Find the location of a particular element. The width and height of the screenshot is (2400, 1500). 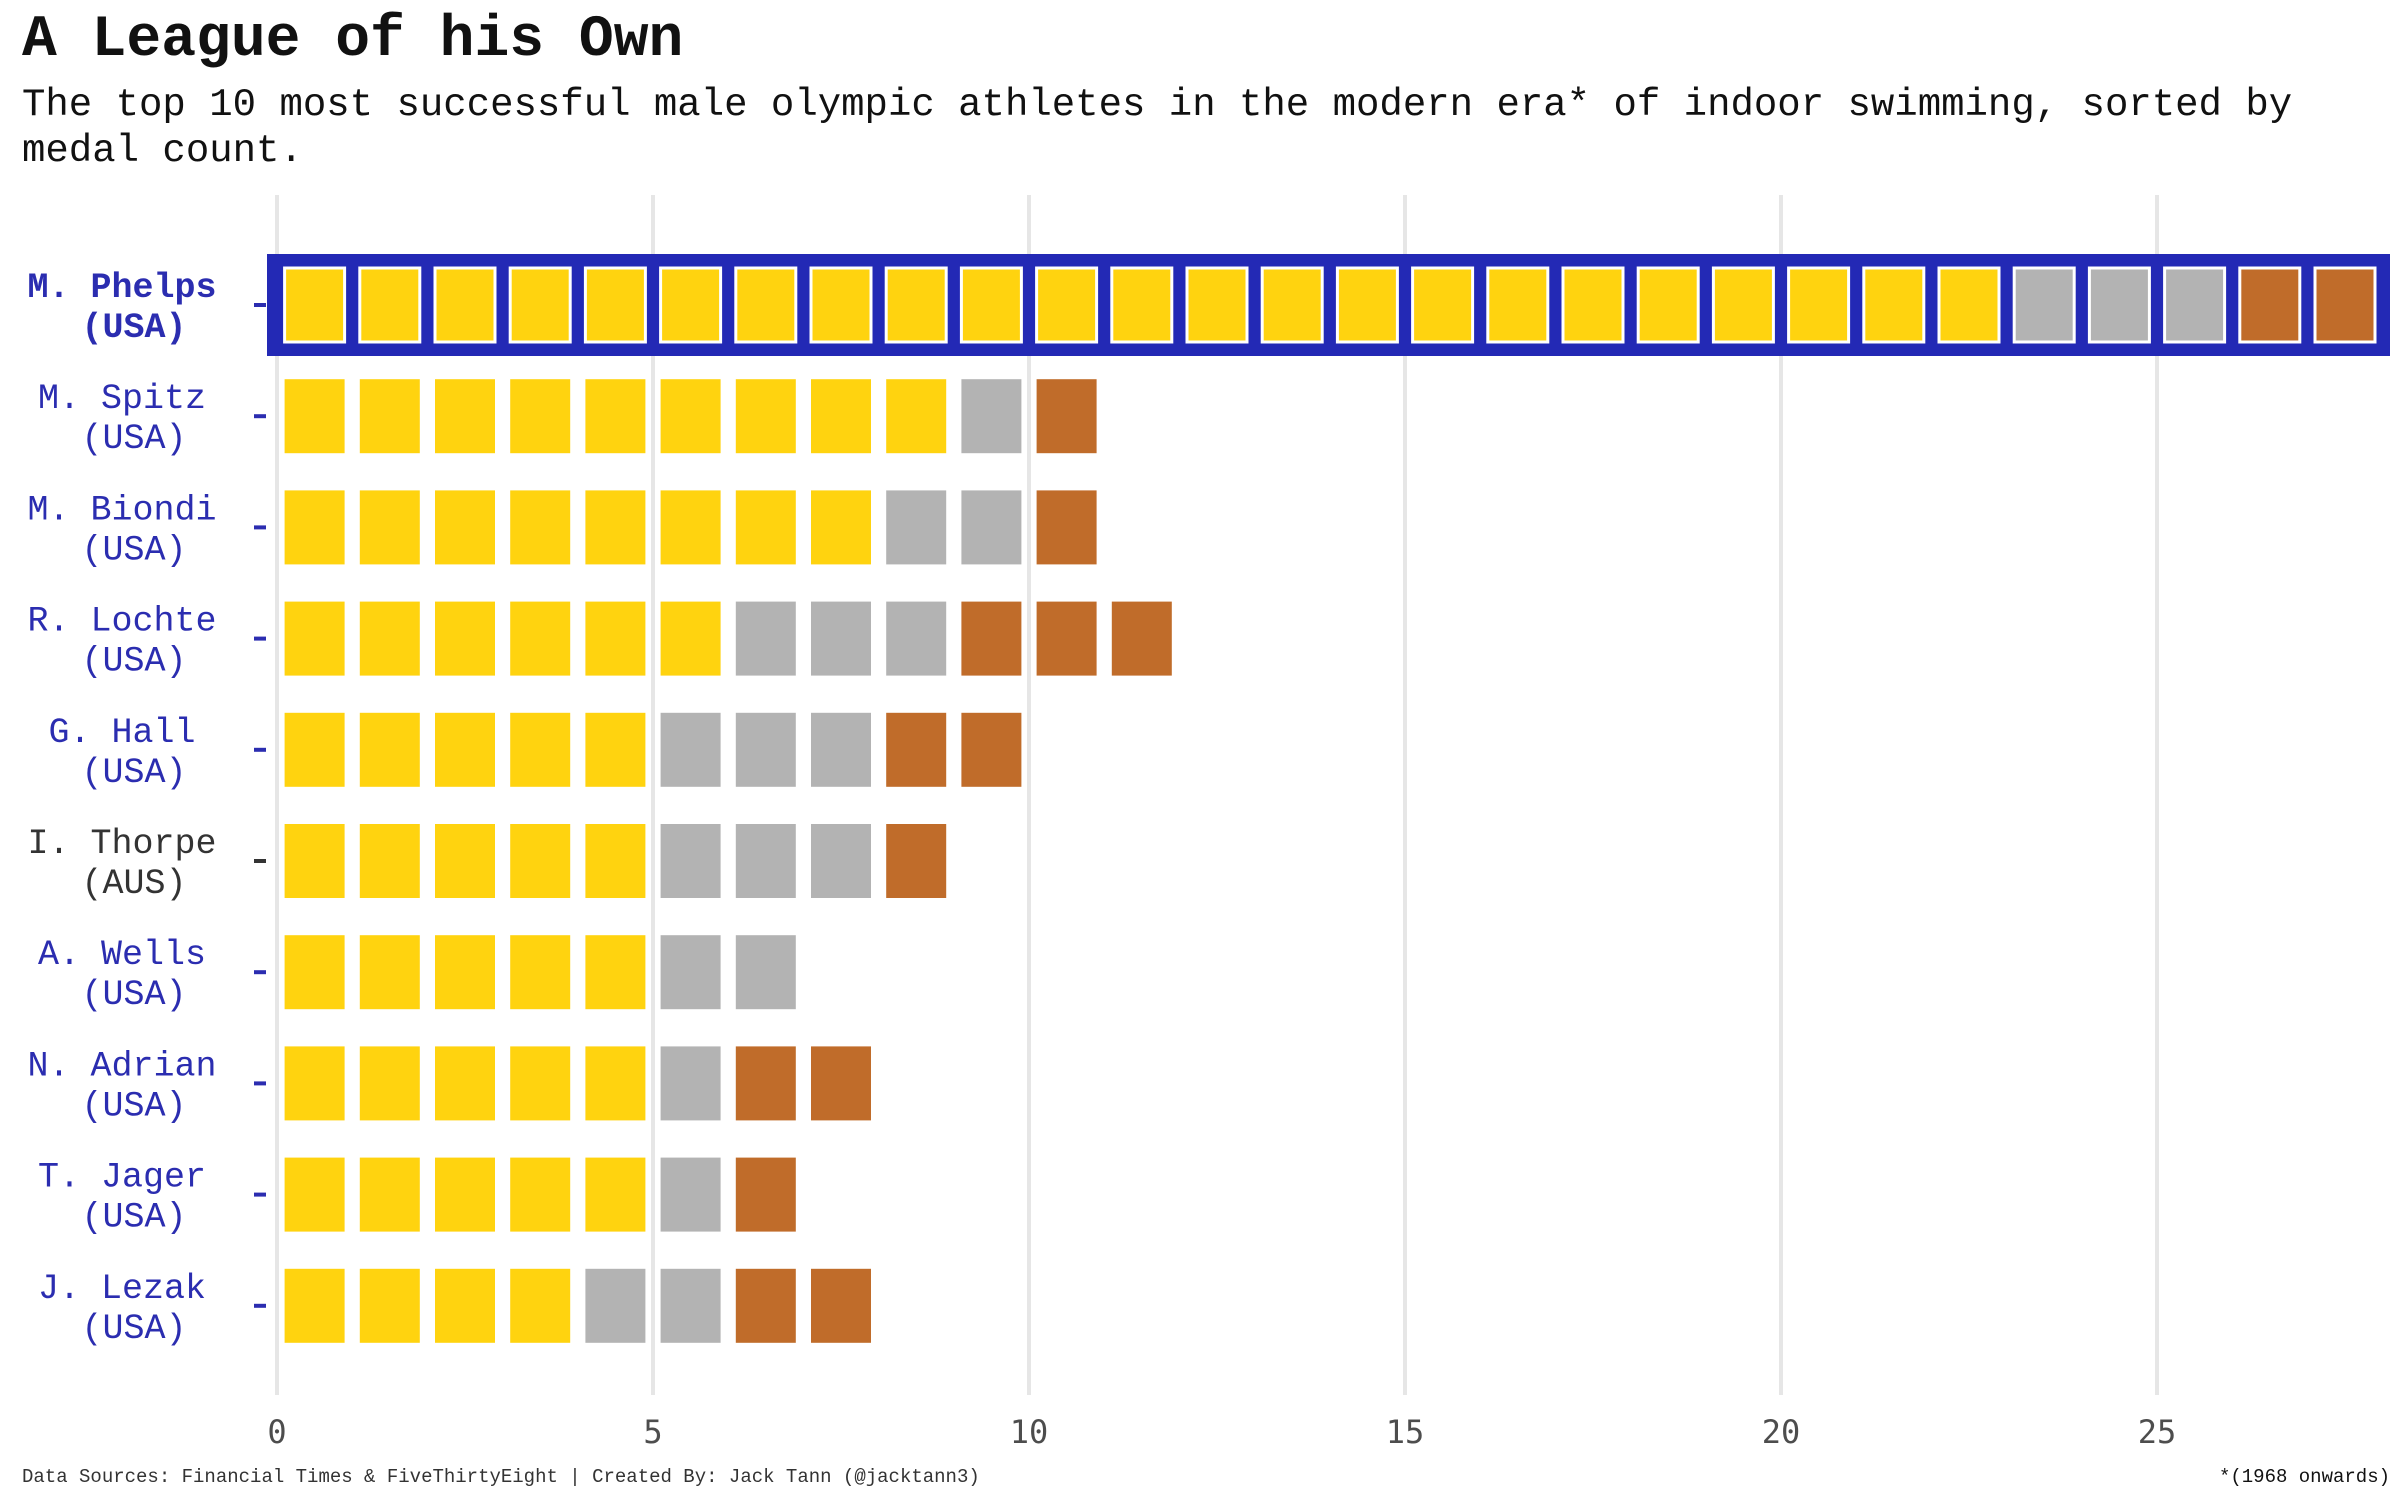

row-label-name: A. Wells is located at coordinates (122, 955).